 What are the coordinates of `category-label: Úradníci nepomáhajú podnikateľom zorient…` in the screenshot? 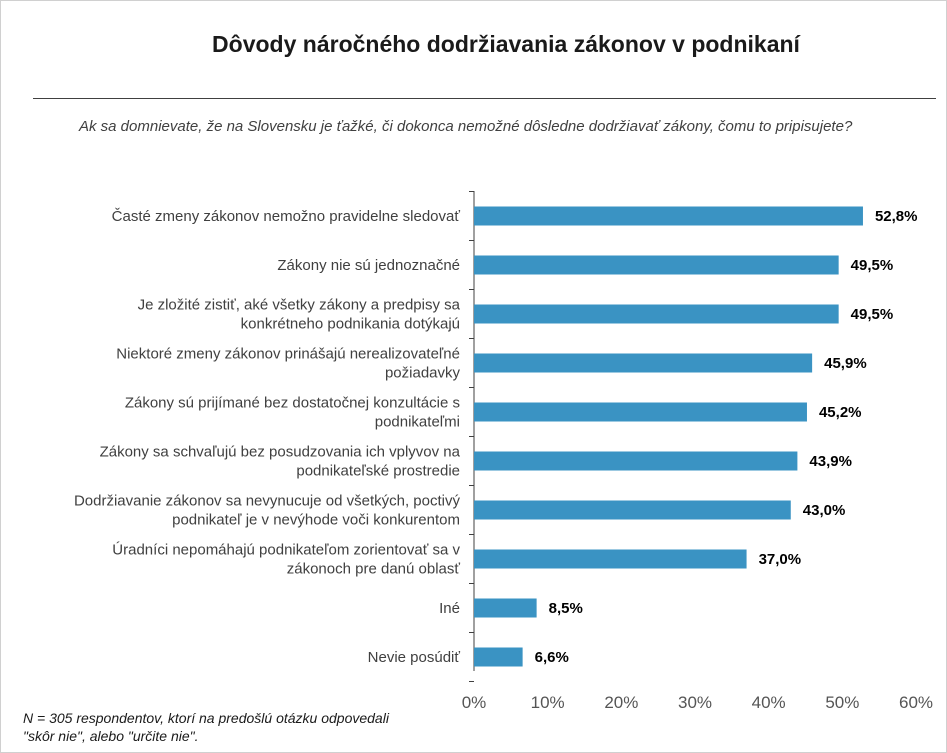 It's located at (286, 560).